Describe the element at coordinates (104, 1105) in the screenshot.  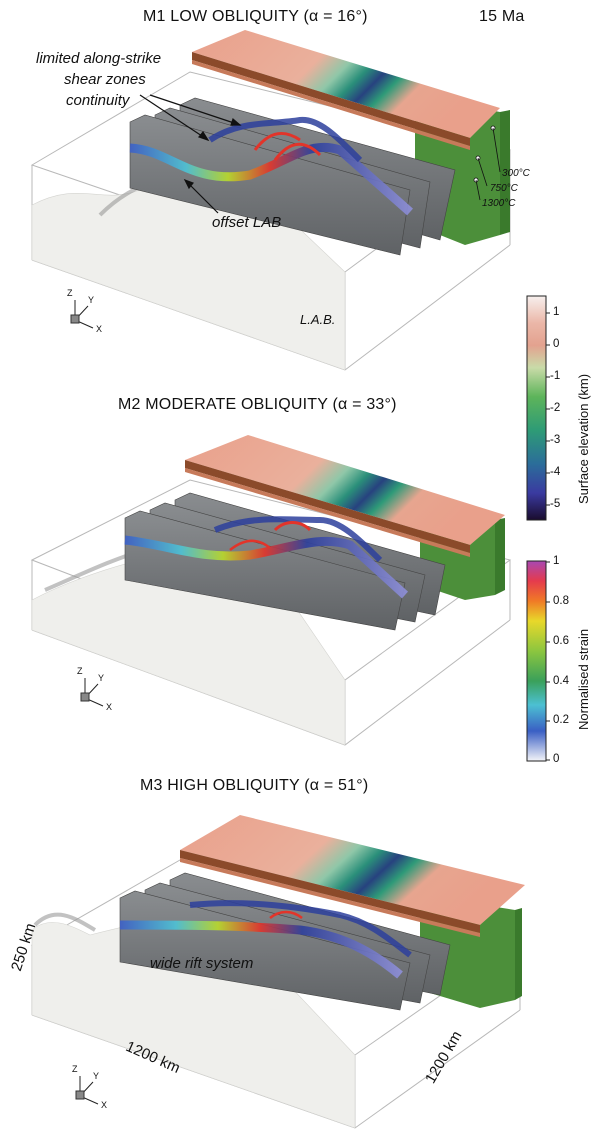
I see `panel-m3-axis-x: X` at that location.